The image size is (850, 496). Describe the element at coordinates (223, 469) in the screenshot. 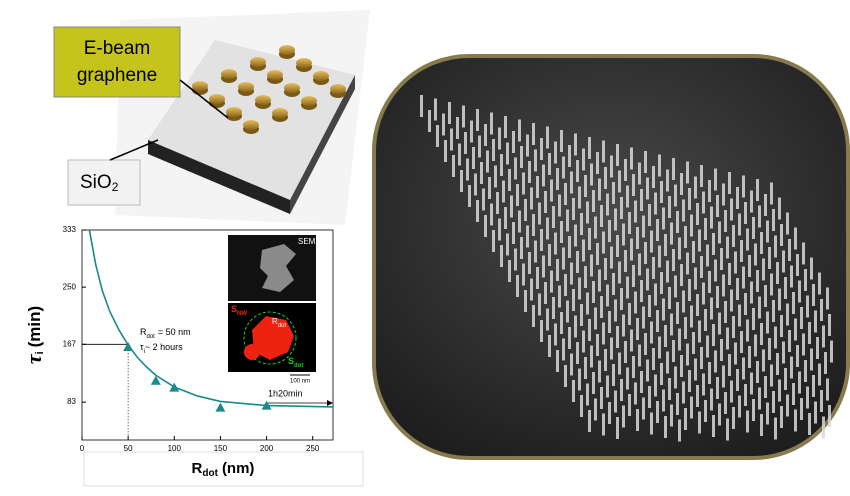

I see `x-axis-label: Rdot (nm)` at that location.